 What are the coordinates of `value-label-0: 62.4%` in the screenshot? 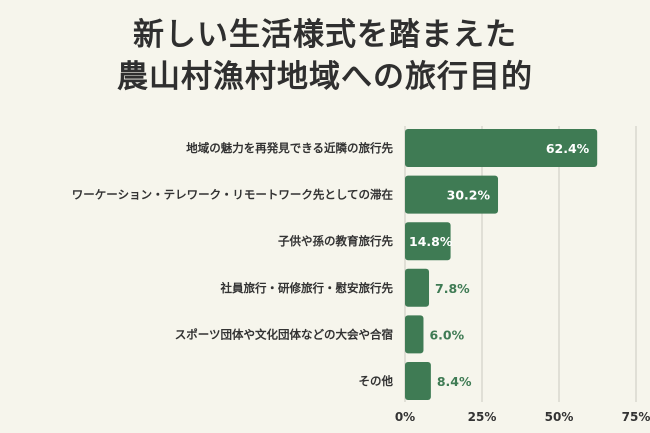 It's located at (568, 148).